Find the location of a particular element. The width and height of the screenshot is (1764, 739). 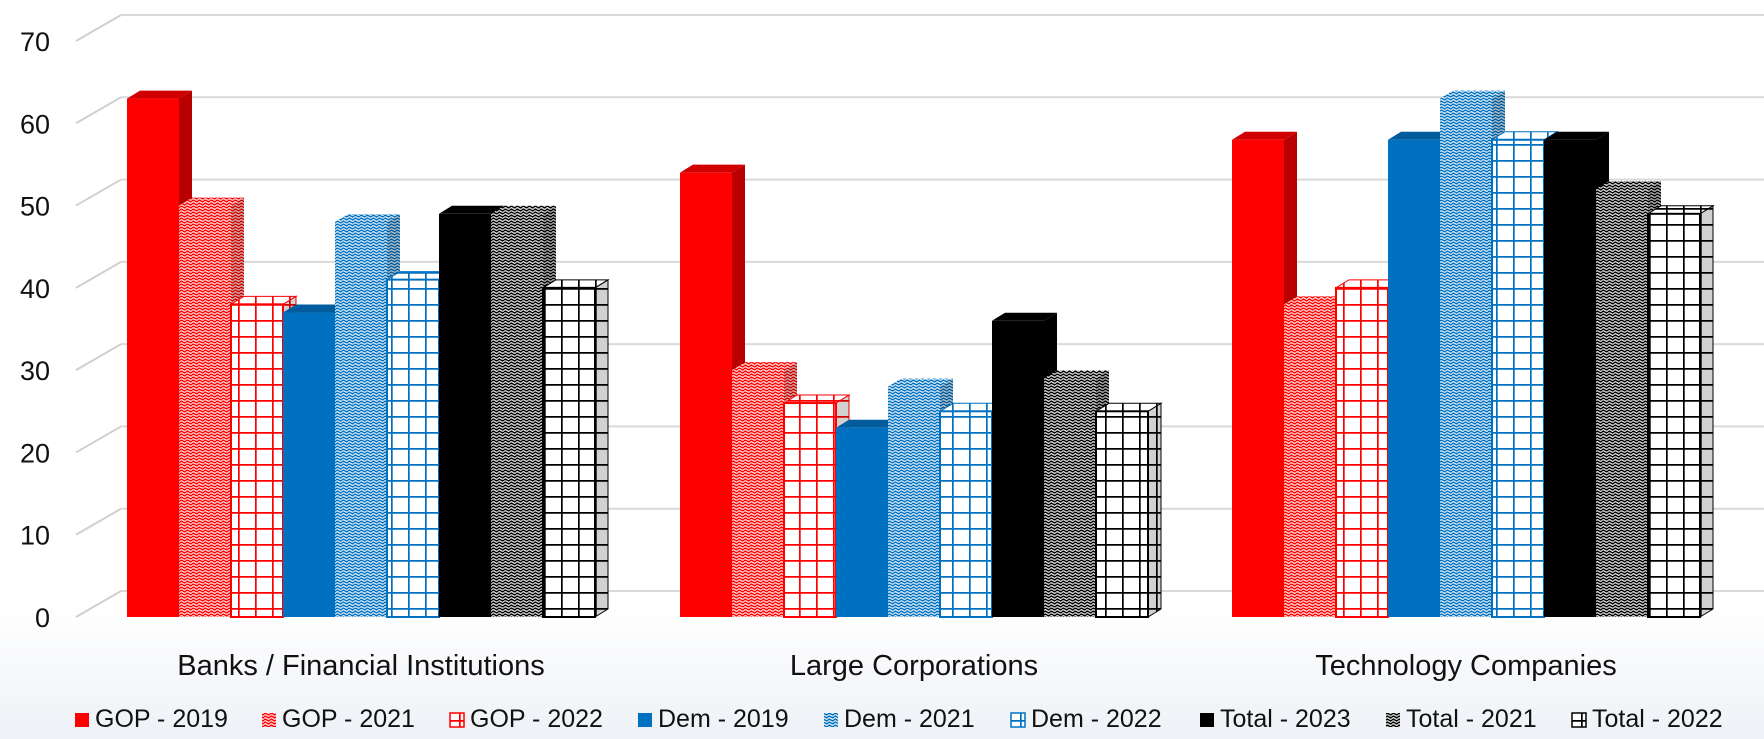

legend-label: Dem - 2019 is located at coordinates (723, 719).